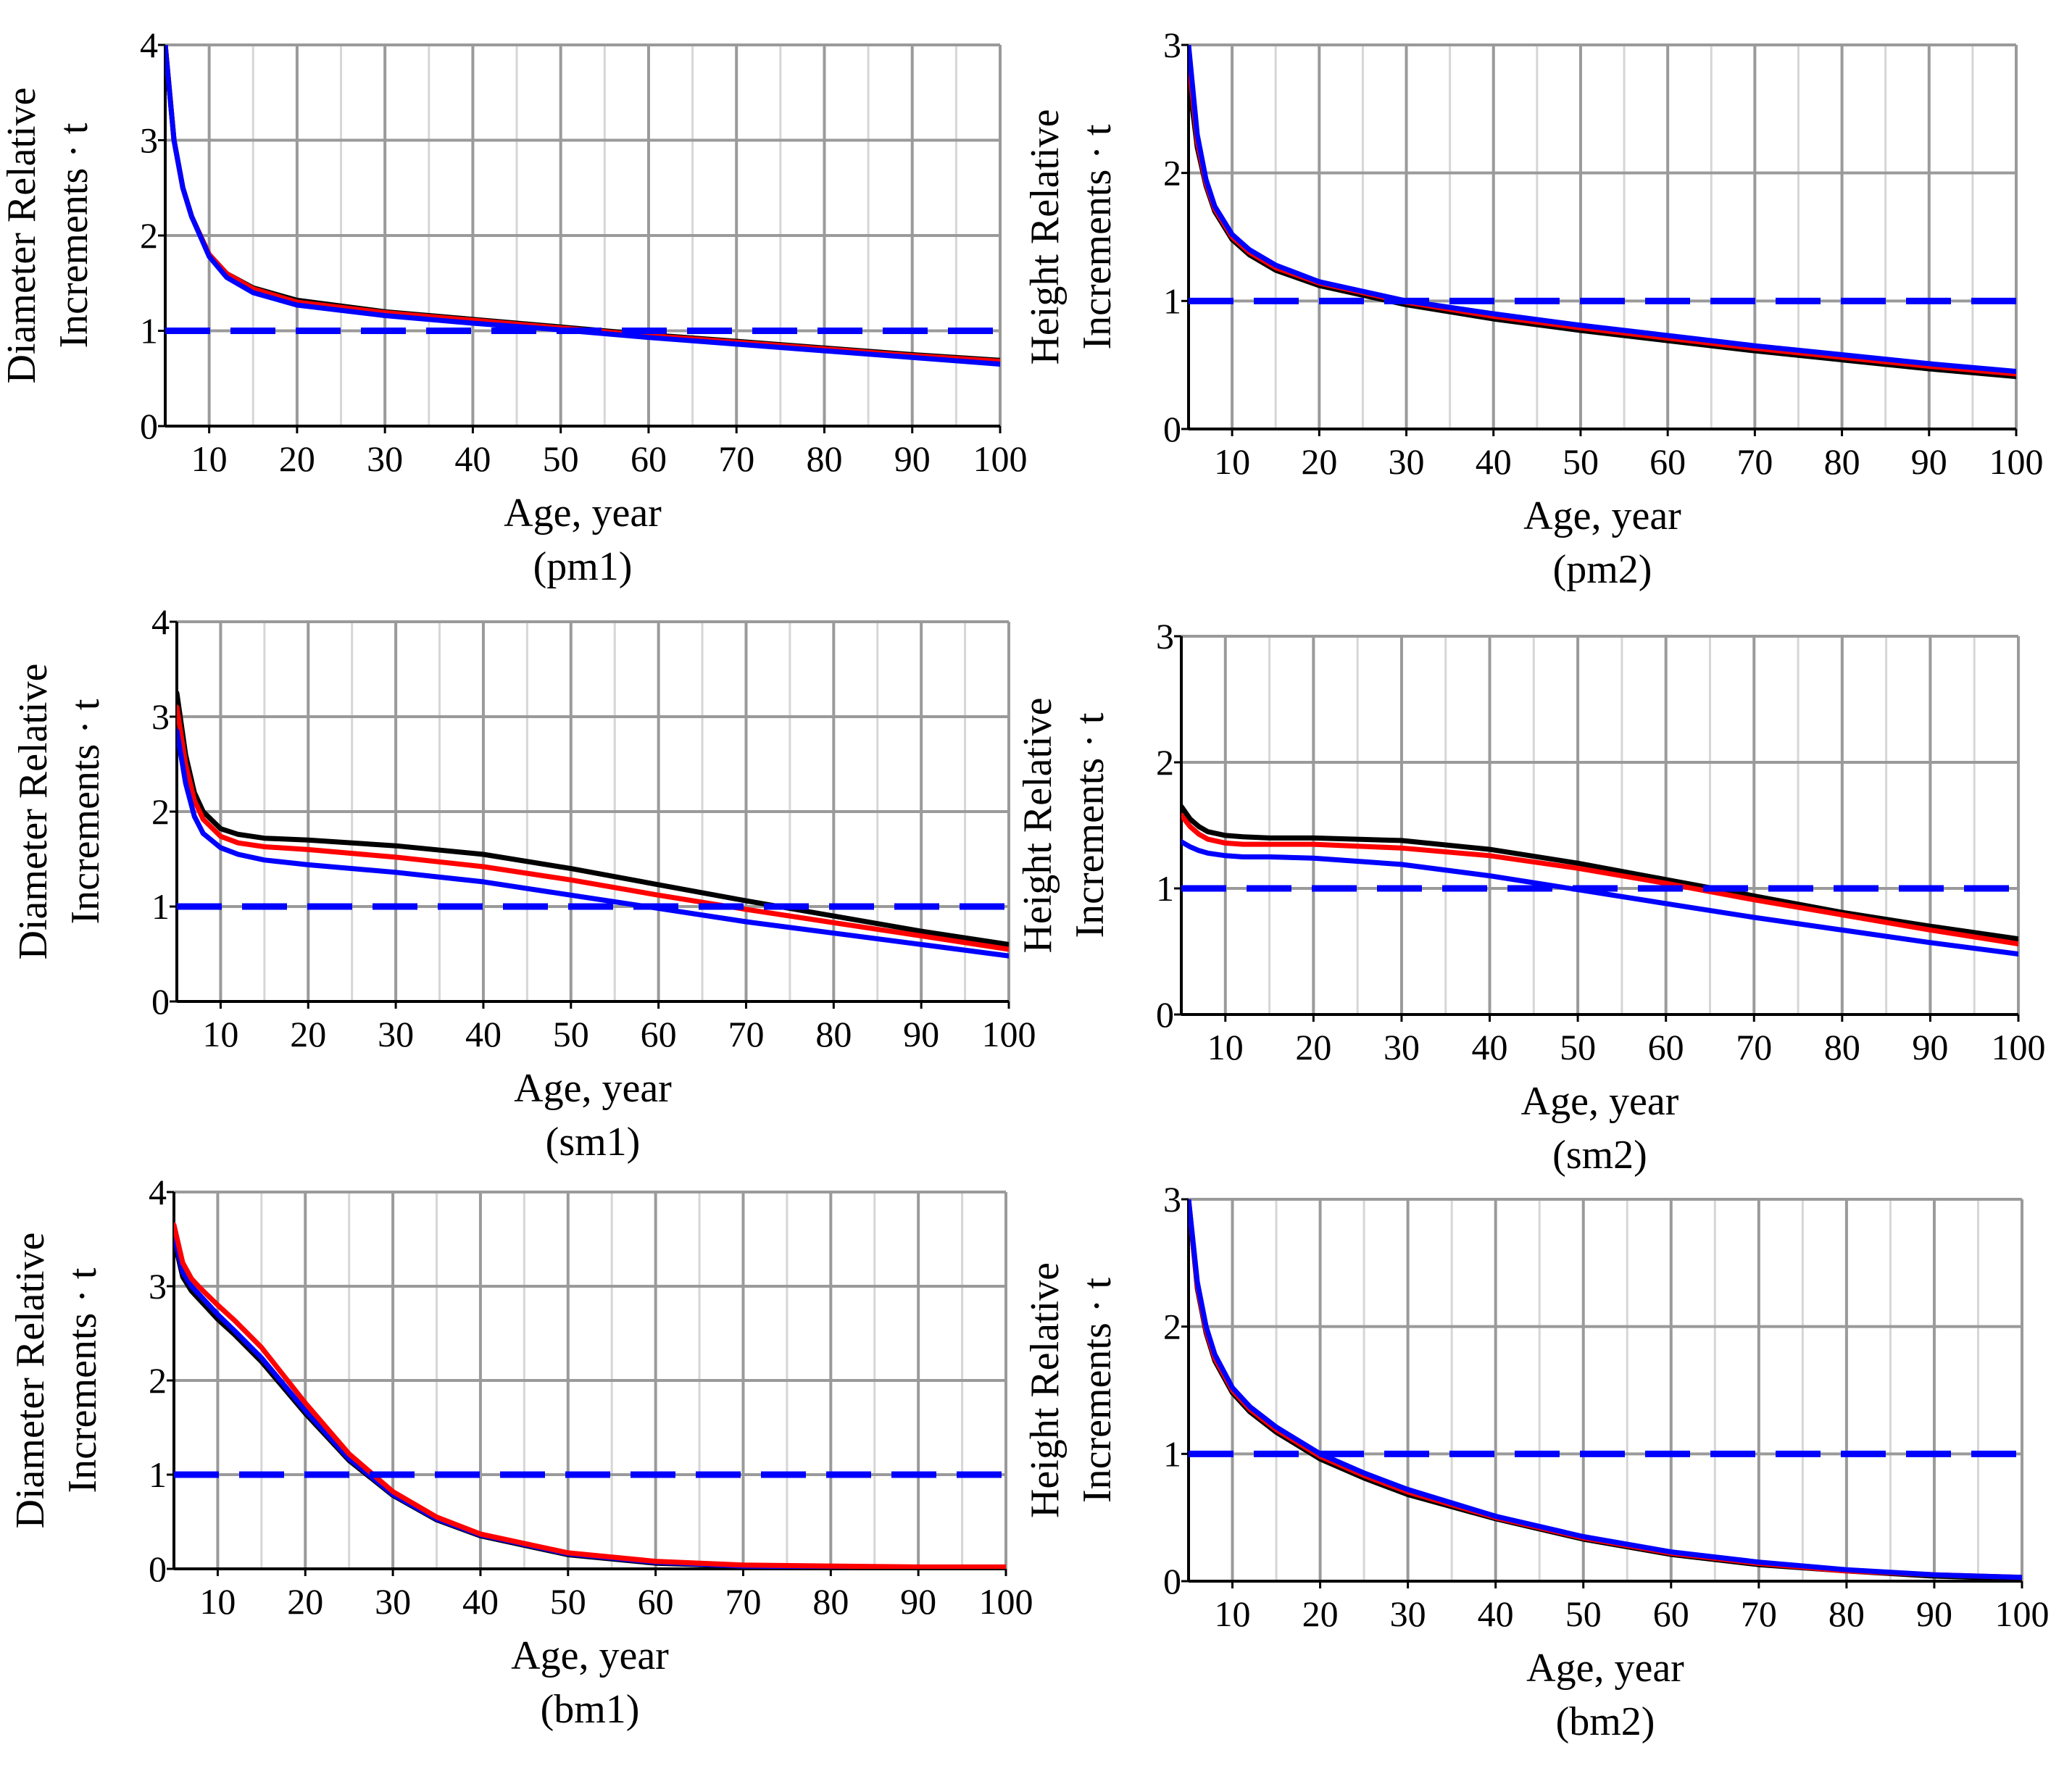  What do you see at coordinates (1599, 1155) in the screenshot?
I see `panel-caption: (sm2)` at bounding box center [1599, 1155].